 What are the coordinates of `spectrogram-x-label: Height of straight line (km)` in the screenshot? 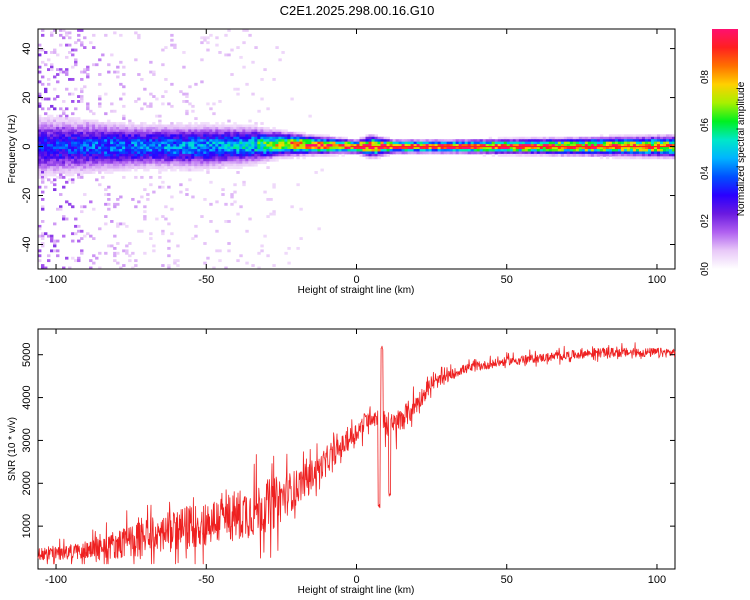 It's located at (356, 290).